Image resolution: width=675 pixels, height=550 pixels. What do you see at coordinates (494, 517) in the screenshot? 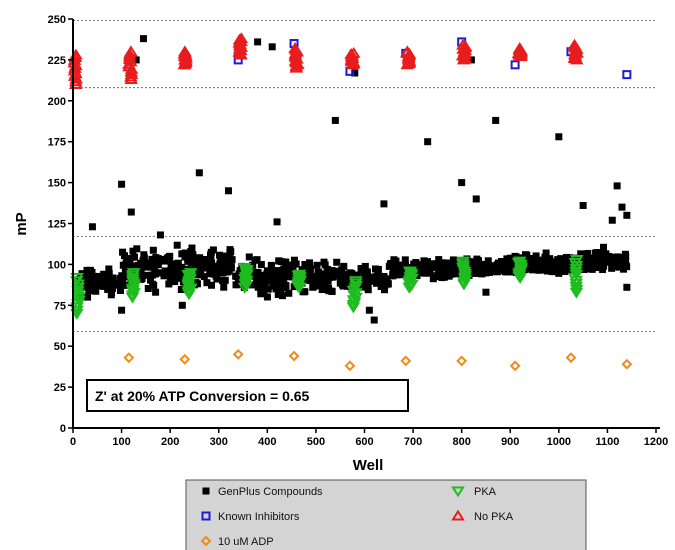
I see `legend-label: No PKA` at bounding box center [494, 517].